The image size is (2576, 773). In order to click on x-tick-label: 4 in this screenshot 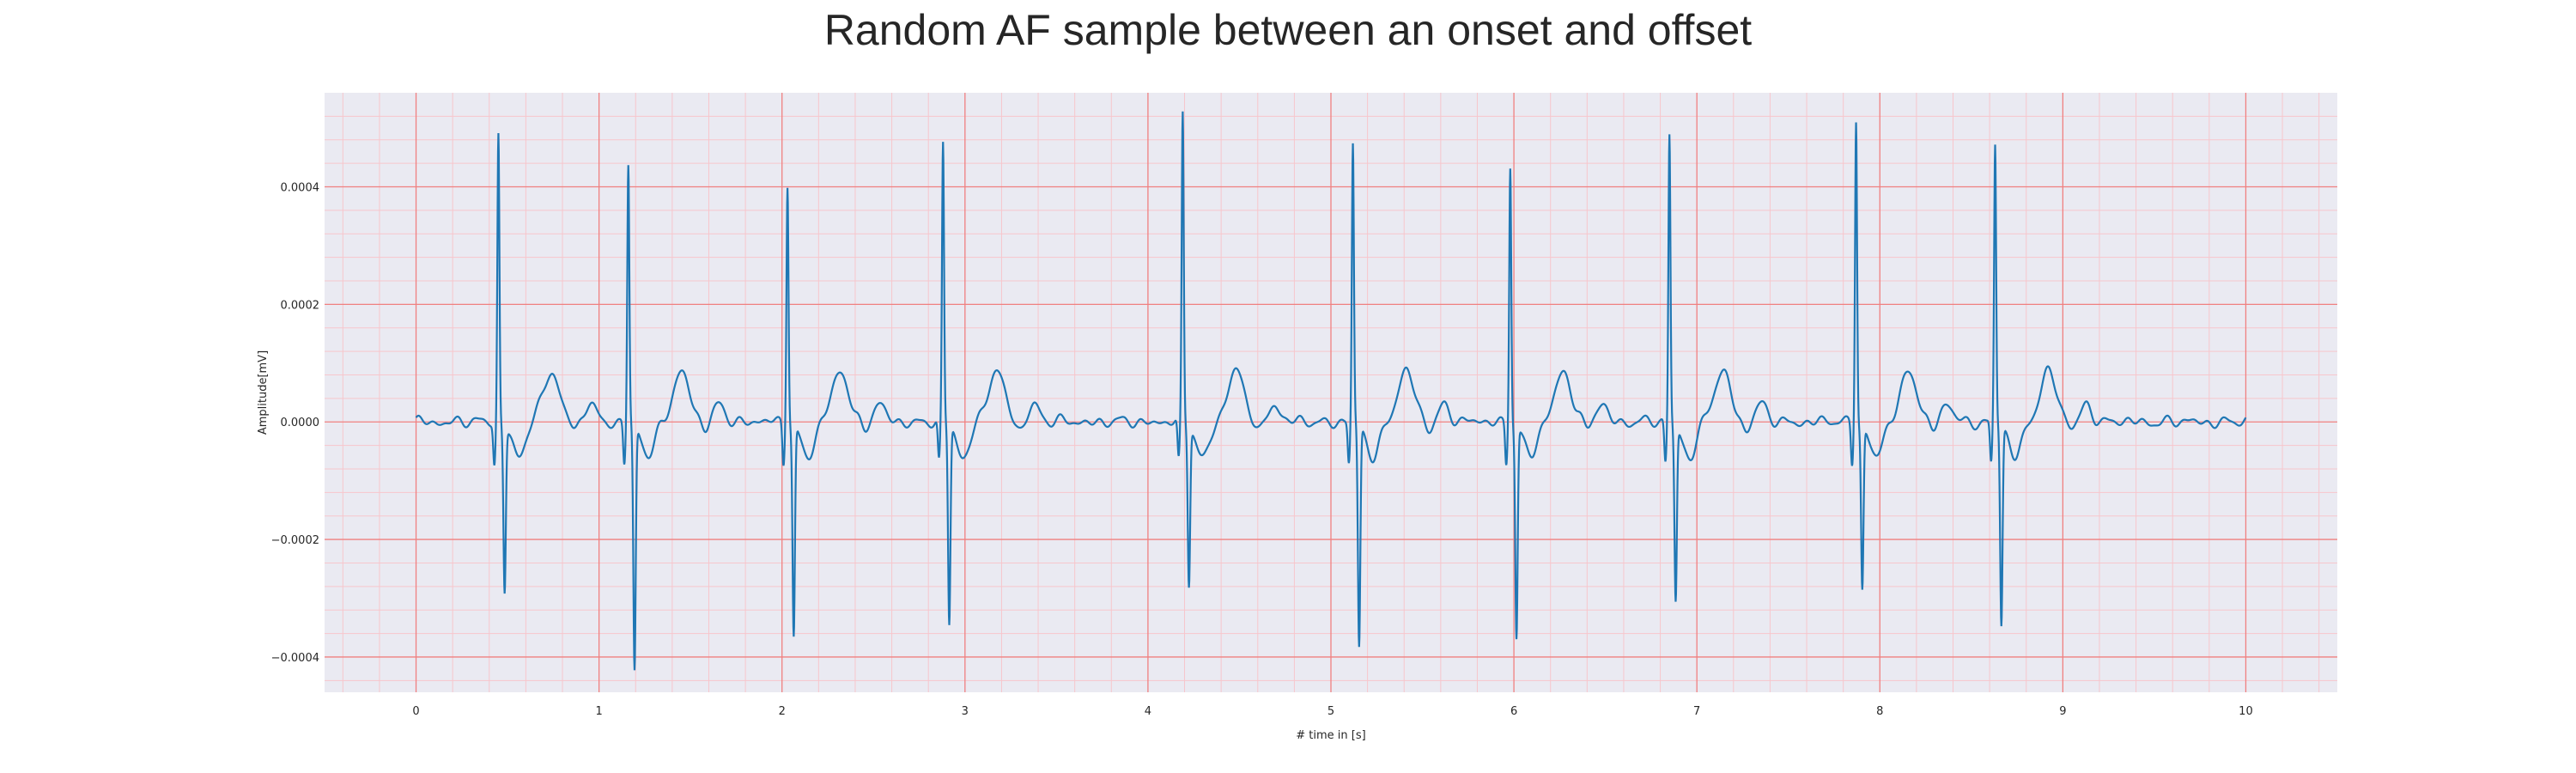, I will do `click(1148, 711)`.